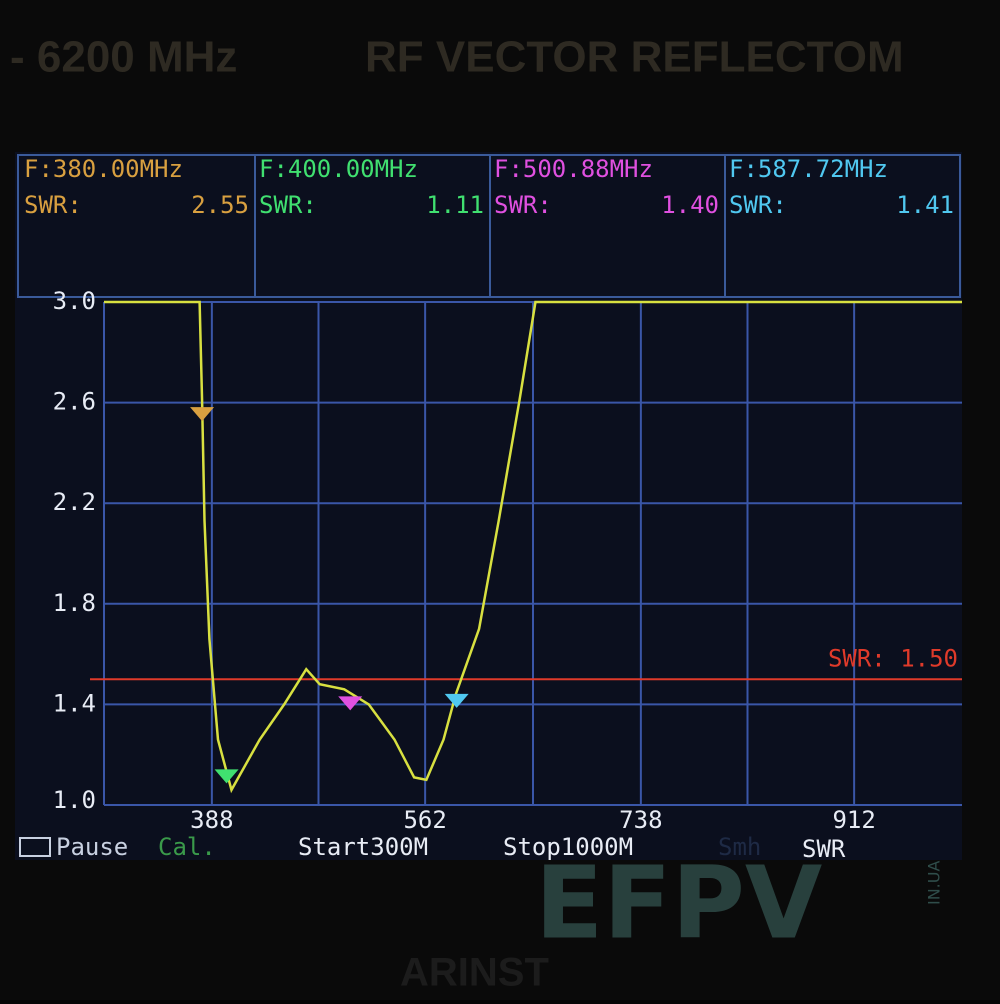  What do you see at coordinates (824, 849) in the screenshot?
I see `status-mode: SWR` at bounding box center [824, 849].